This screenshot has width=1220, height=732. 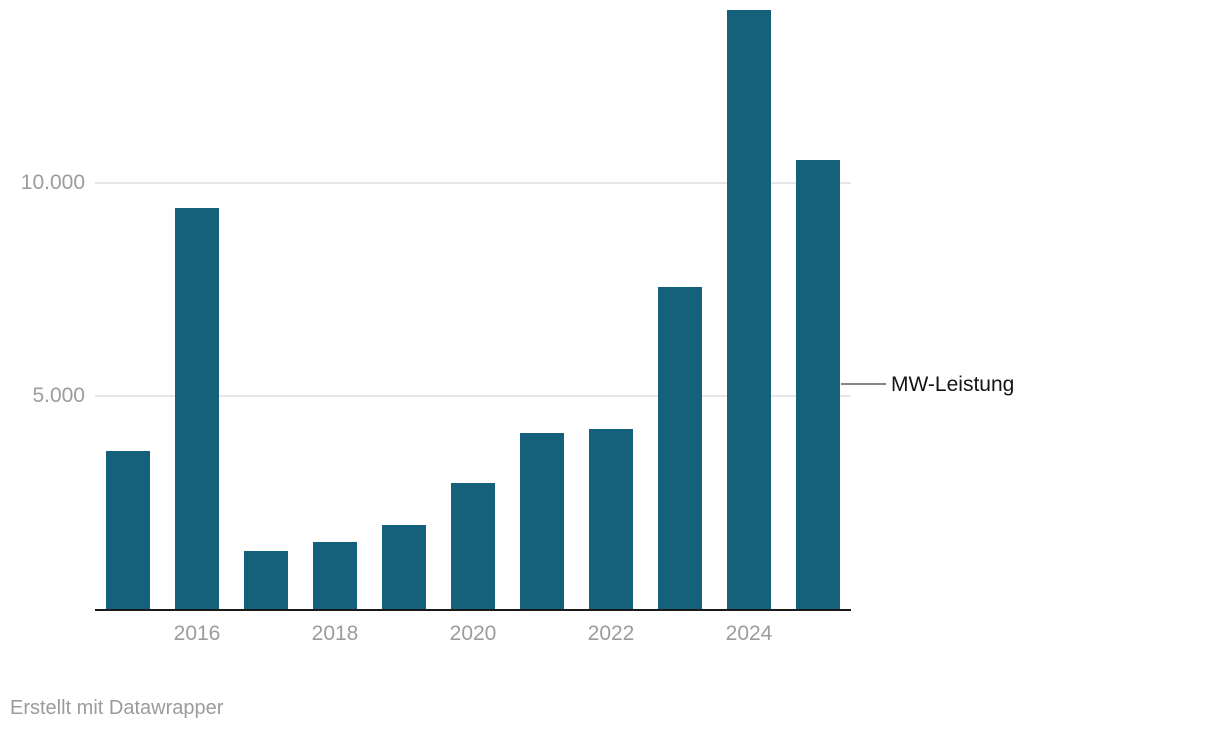 What do you see at coordinates (335, 575) in the screenshot?
I see `bar-2018` at bounding box center [335, 575].